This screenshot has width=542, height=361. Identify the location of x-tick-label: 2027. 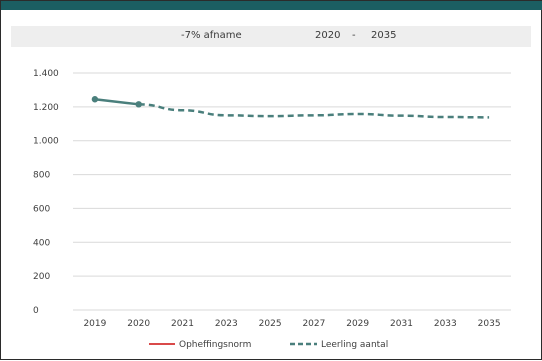
(313, 324).